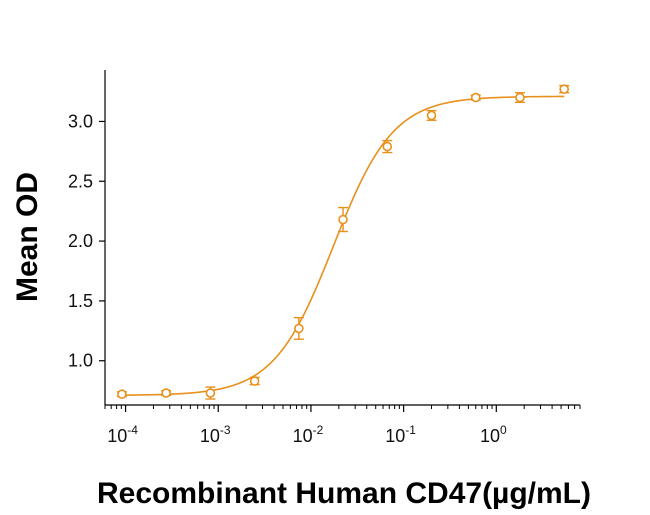 The width and height of the screenshot is (650, 515). I want to click on x-tick-label: 10⁻⁴, so click(122, 434).